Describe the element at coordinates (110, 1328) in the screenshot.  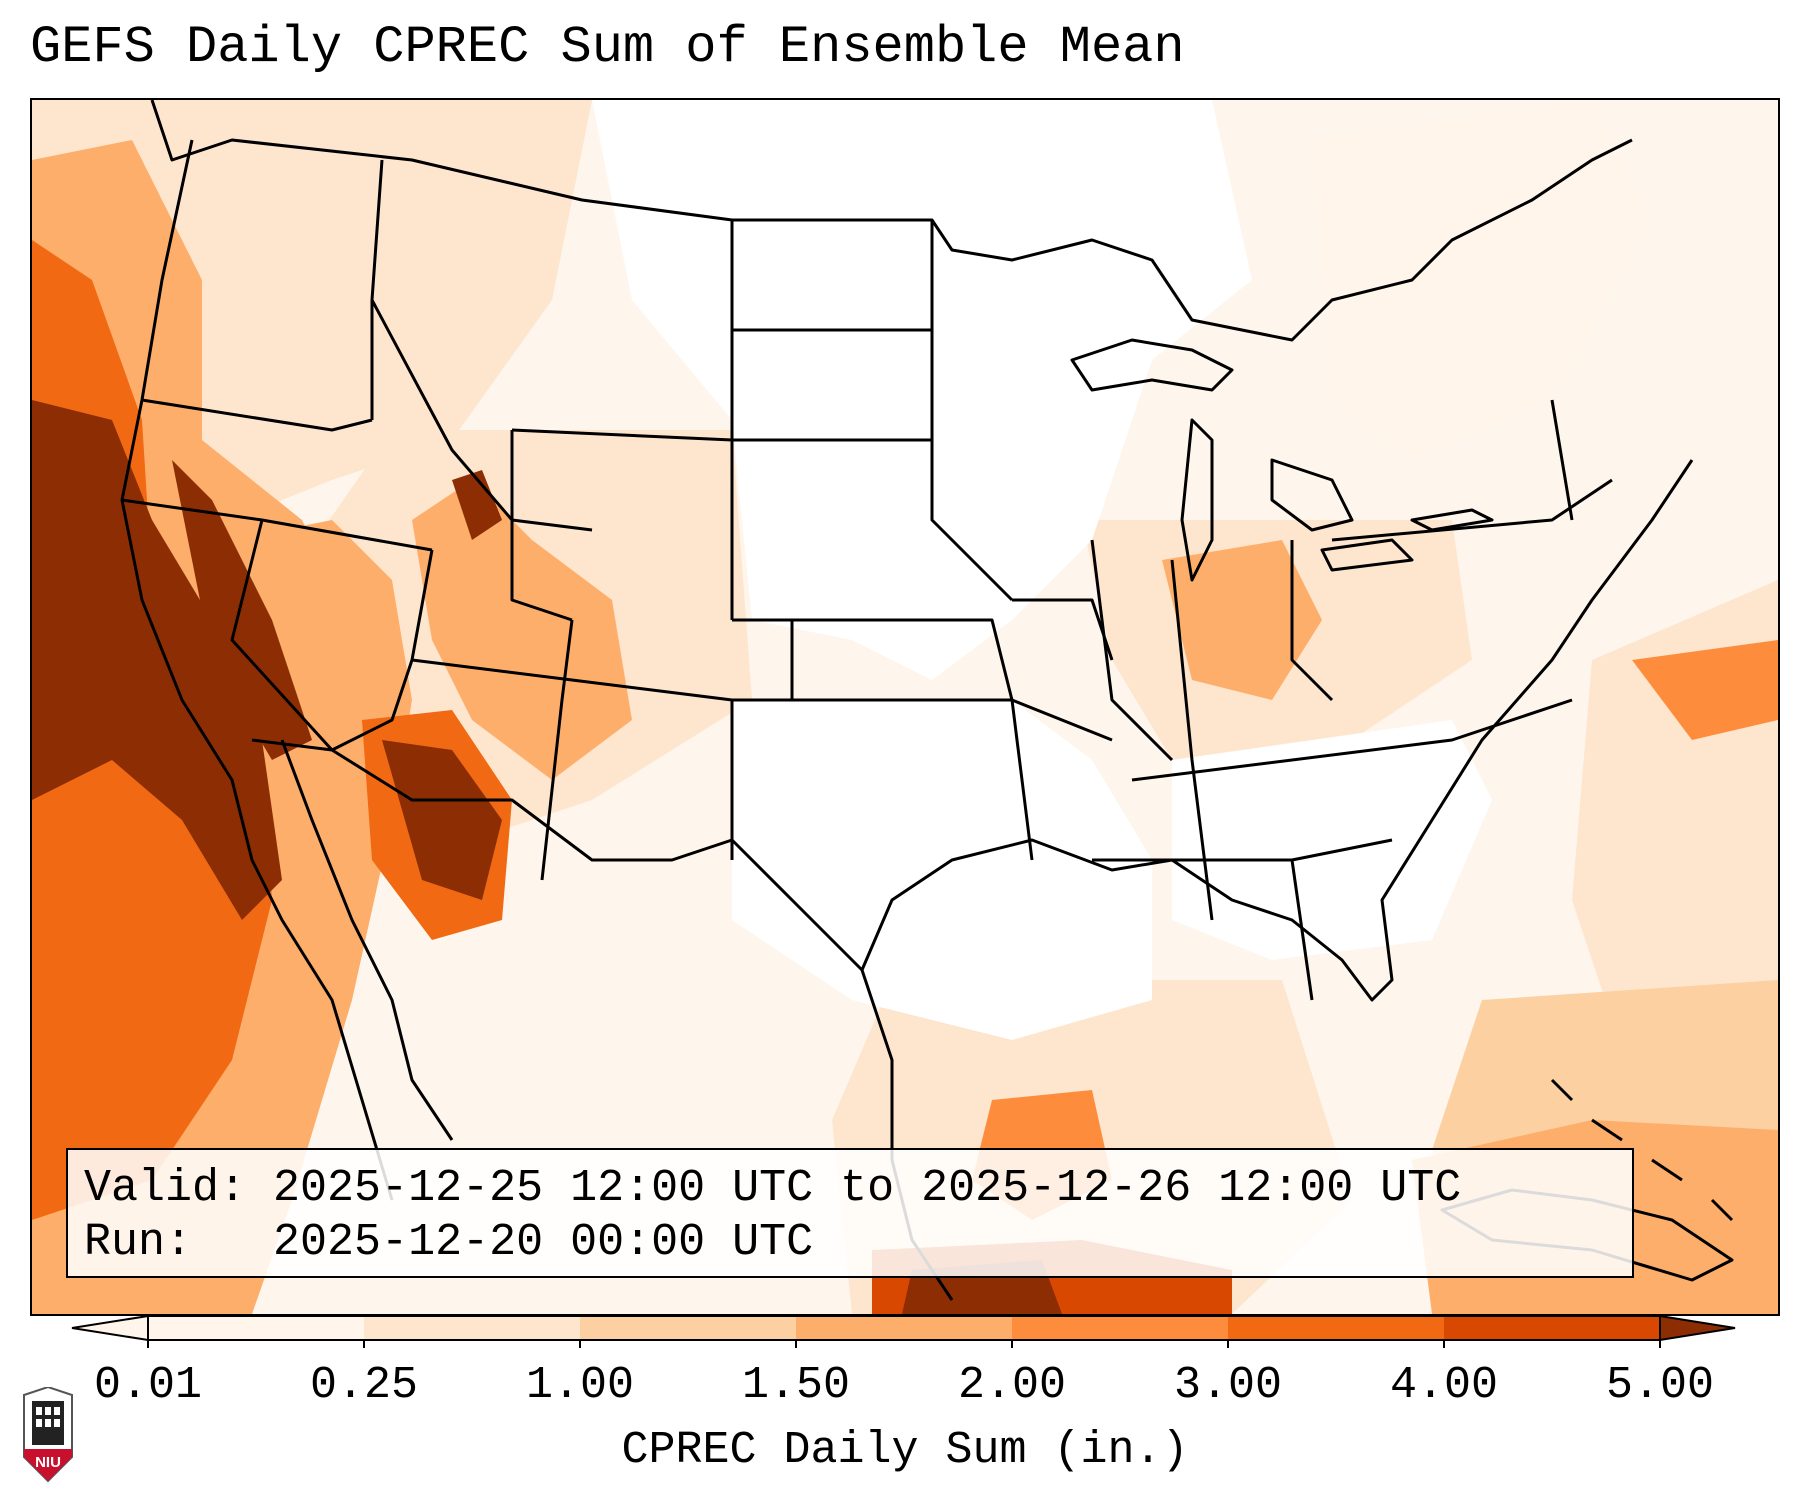
I see `colorbar-extend-min` at that location.